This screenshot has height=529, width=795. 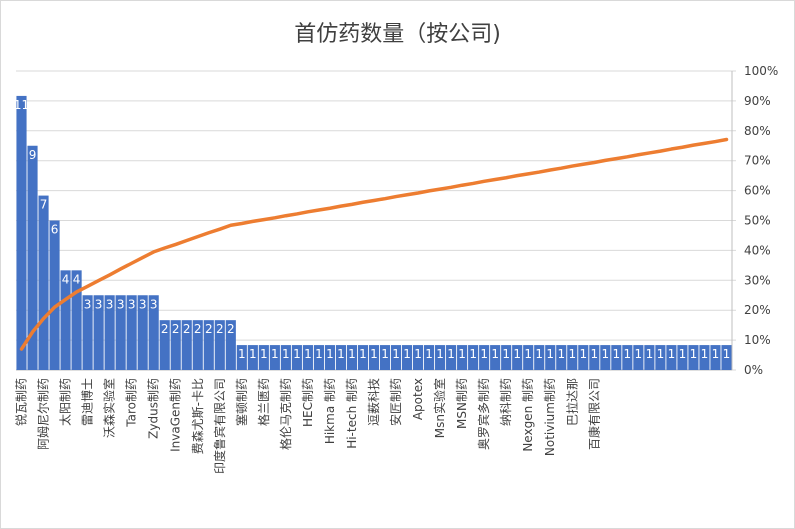 What do you see at coordinates (330, 411) in the screenshot?
I see `category-label: Hikma 制药` at bounding box center [330, 411].